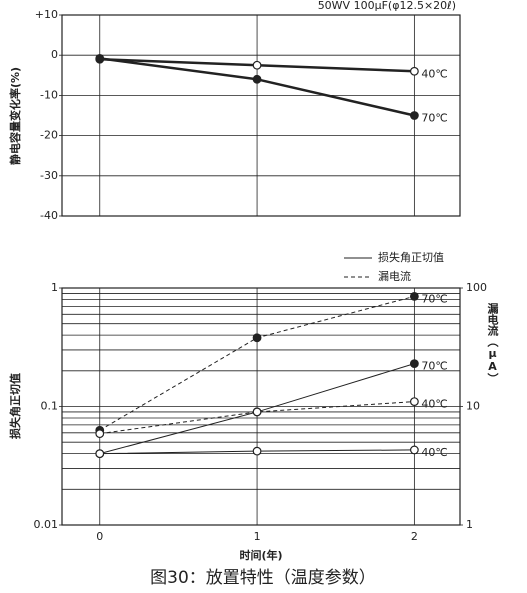  Describe the element at coordinates (54, 54) in the screenshot. I see `y-tick-label: 0` at that location.